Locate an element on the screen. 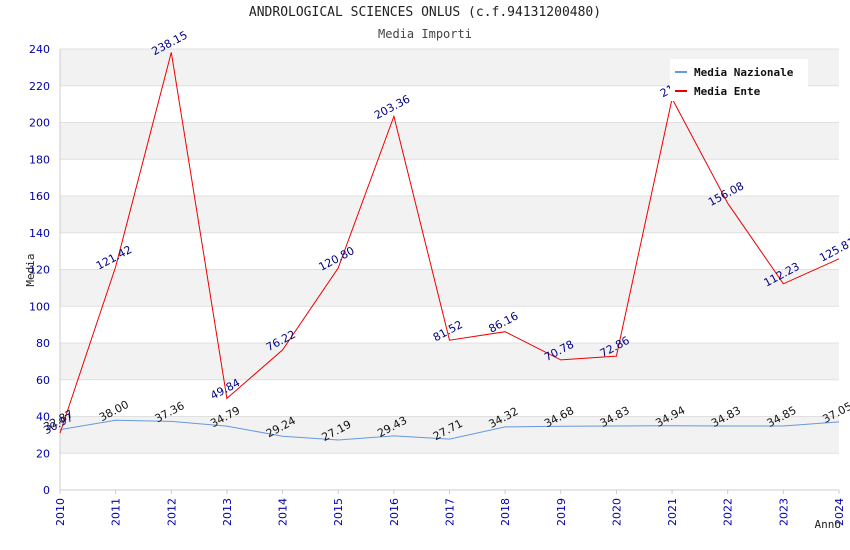 Image resolution: width=850 pixels, height=550 pixels. x-tick-label: 2013 is located at coordinates (227, 512).